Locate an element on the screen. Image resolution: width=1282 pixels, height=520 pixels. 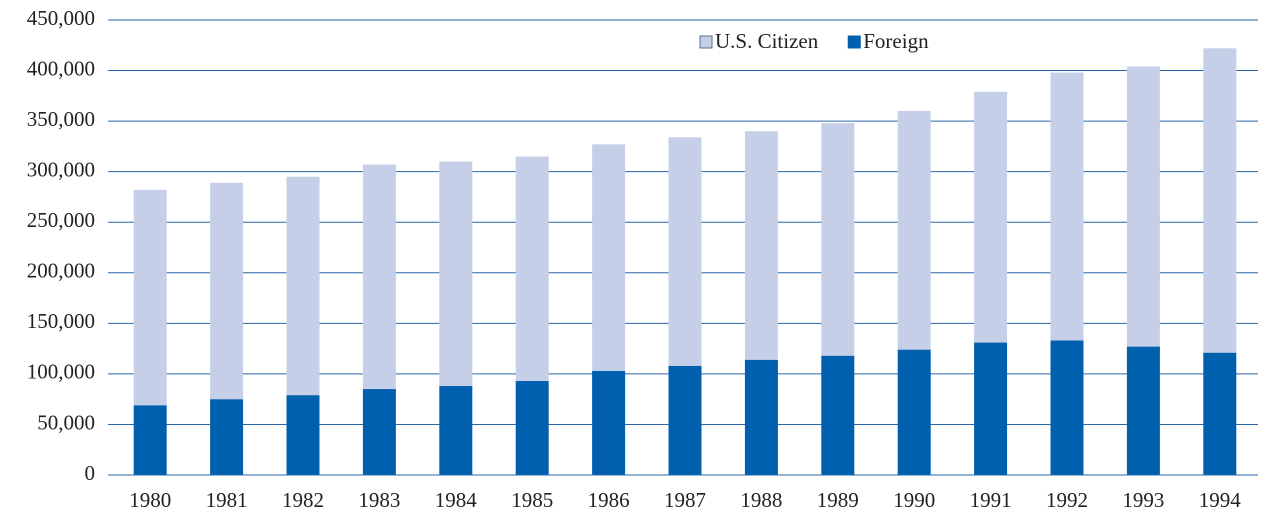
x-tick-label: 1982 is located at coordinates (303, 500).